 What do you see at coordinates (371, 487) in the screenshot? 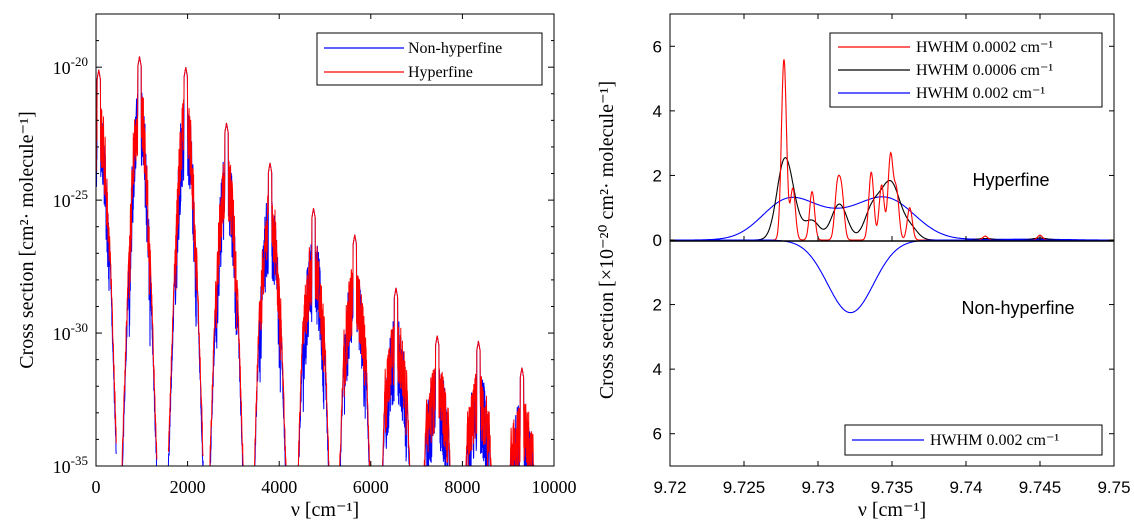
I see `left-x-tick-label-3: 6000` at bounding box center [371, 487].